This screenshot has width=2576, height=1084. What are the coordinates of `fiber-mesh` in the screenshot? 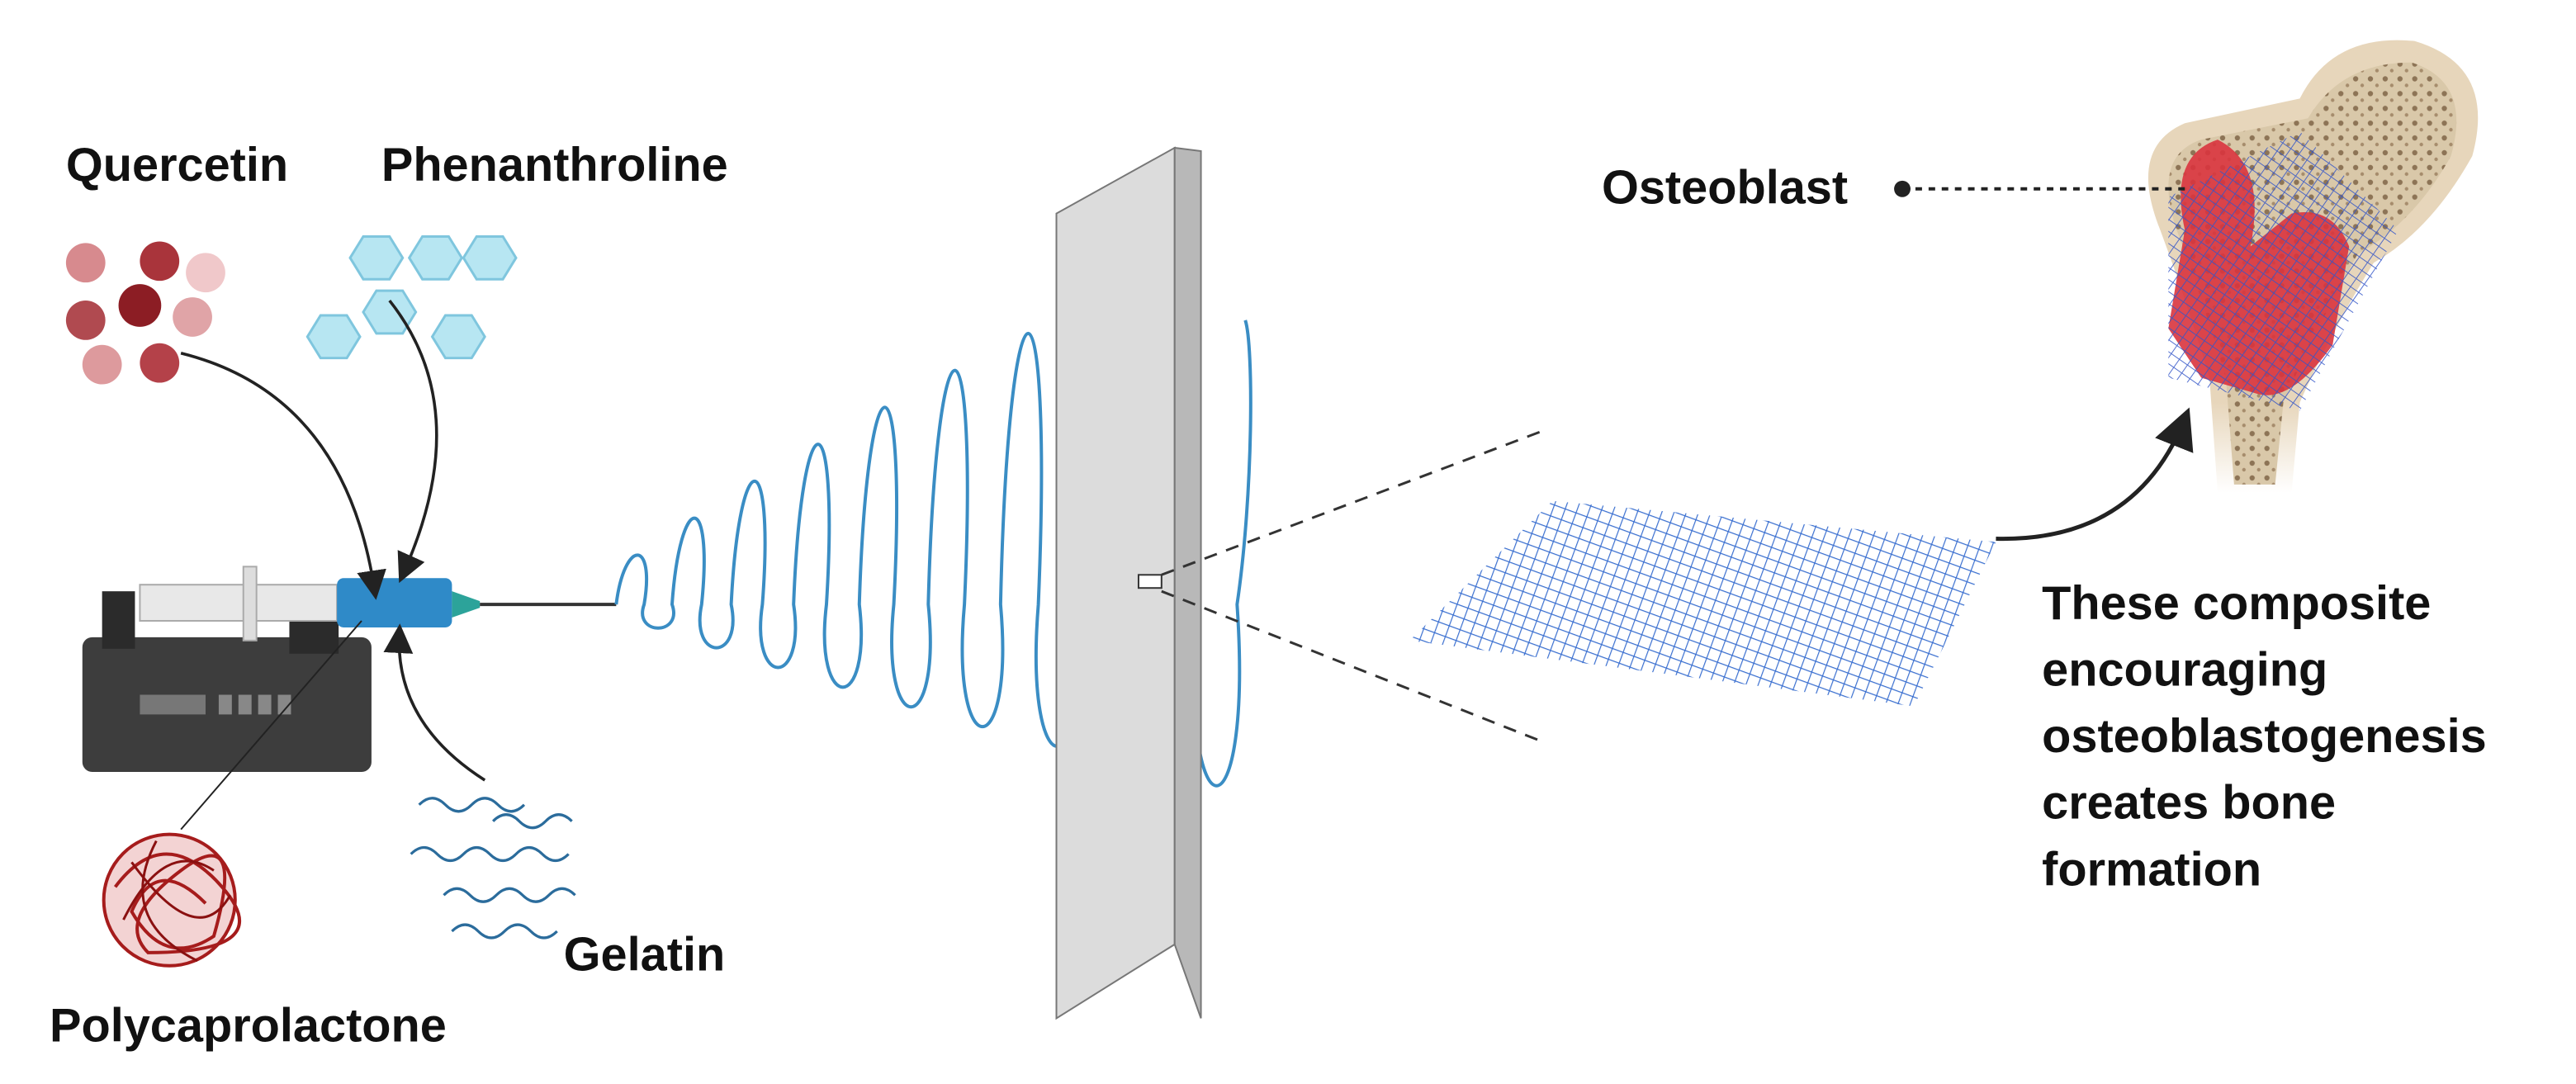 It's located at (1702, 603).